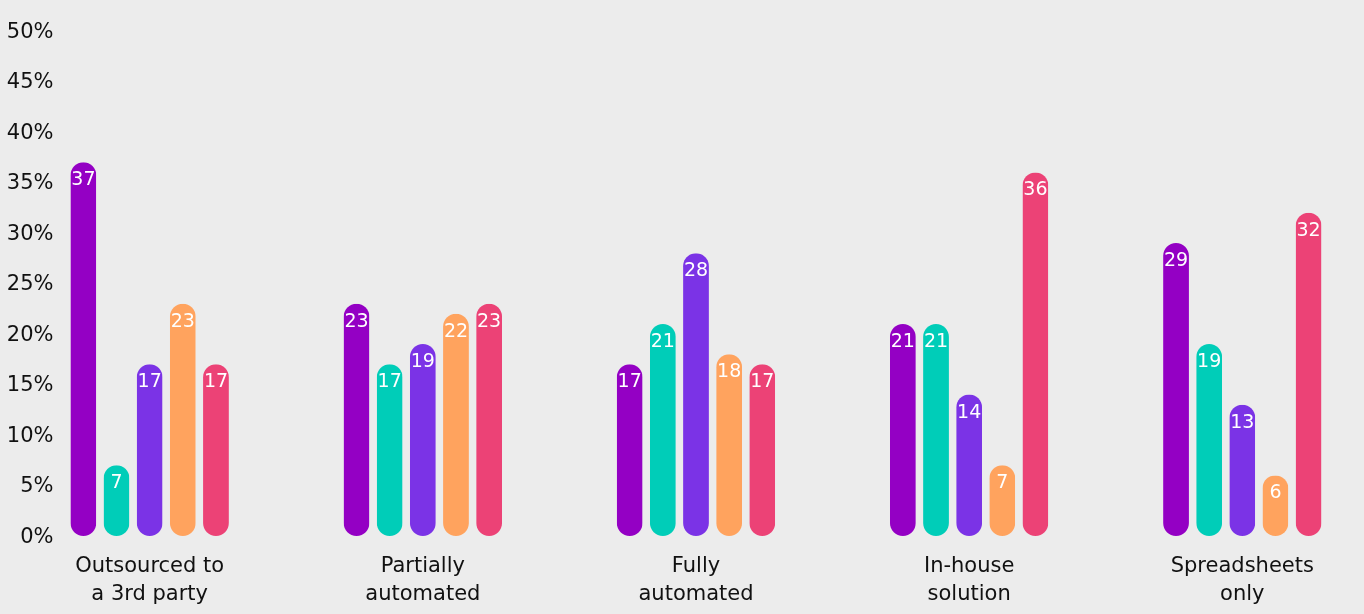 The height and width of the screenshot is (614, 1364). I want to click on x-tick-label: Spreadsheets only, so click(1242, 578).